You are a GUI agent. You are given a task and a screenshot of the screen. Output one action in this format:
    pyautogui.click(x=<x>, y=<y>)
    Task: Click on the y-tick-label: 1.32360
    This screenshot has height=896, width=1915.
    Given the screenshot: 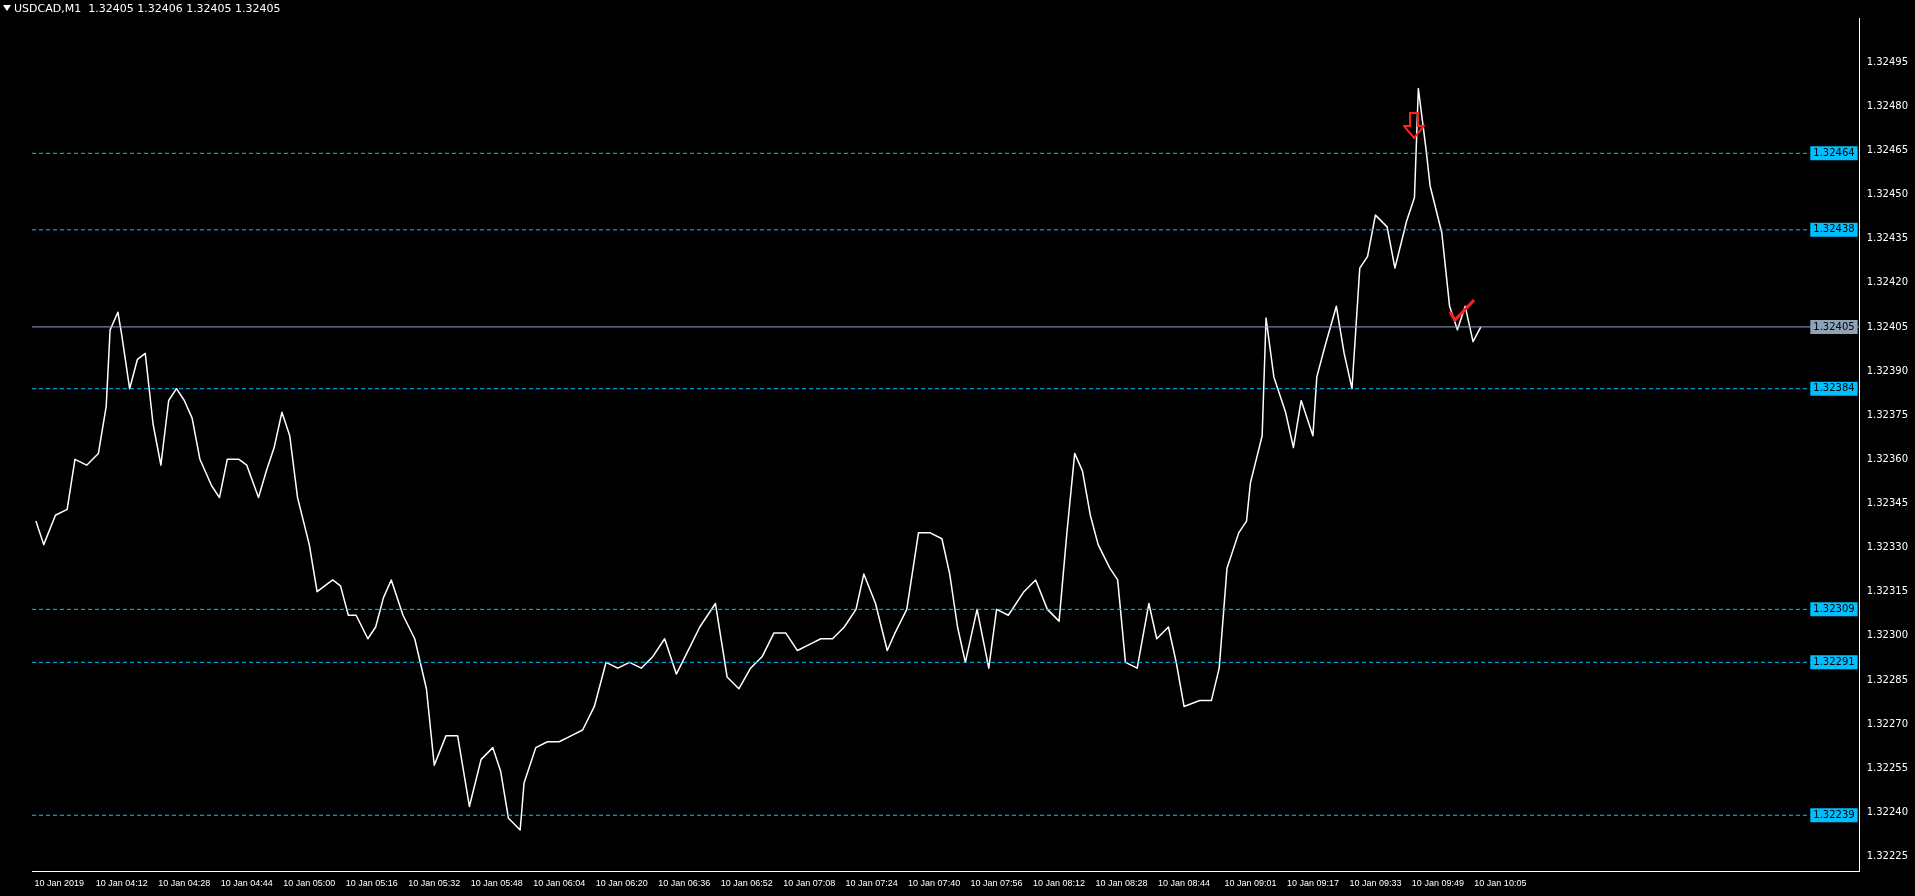 What is the action you would take?
    pyautogui.click(x=1887, y=458)
    